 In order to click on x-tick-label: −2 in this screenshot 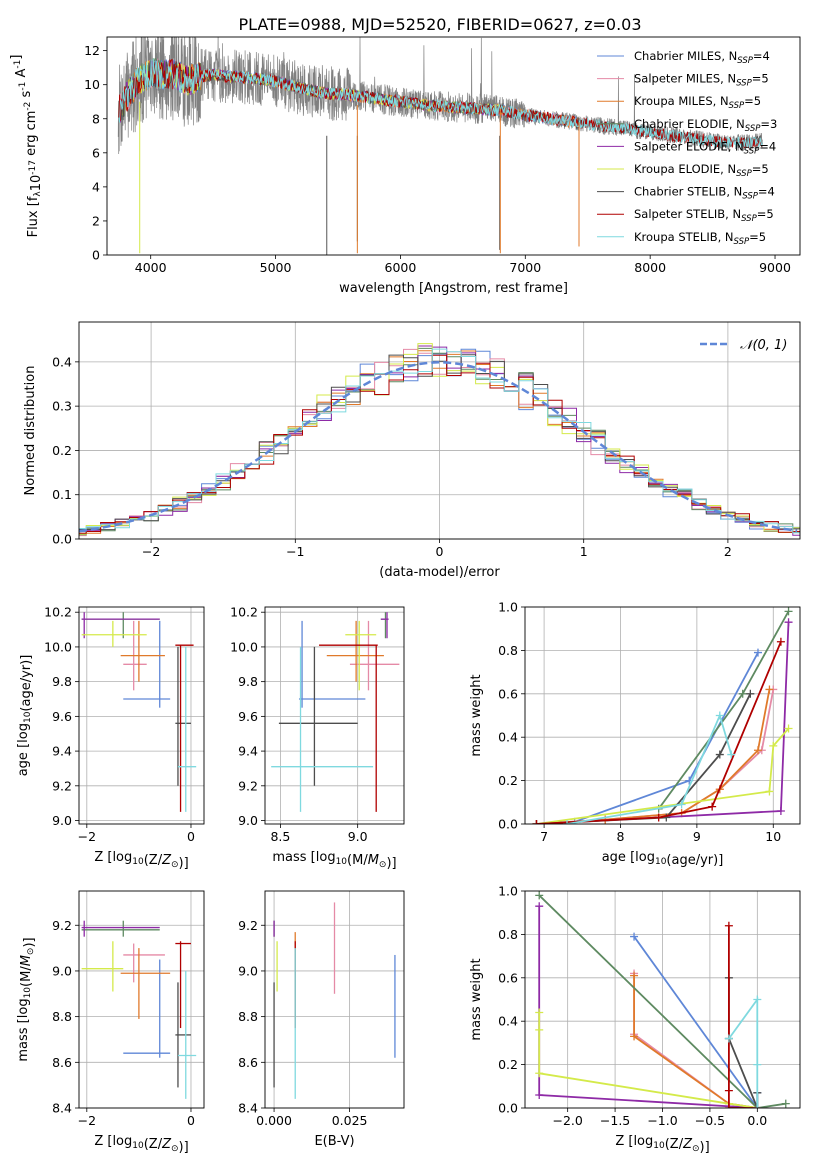, I will do `click(87, 836)`.